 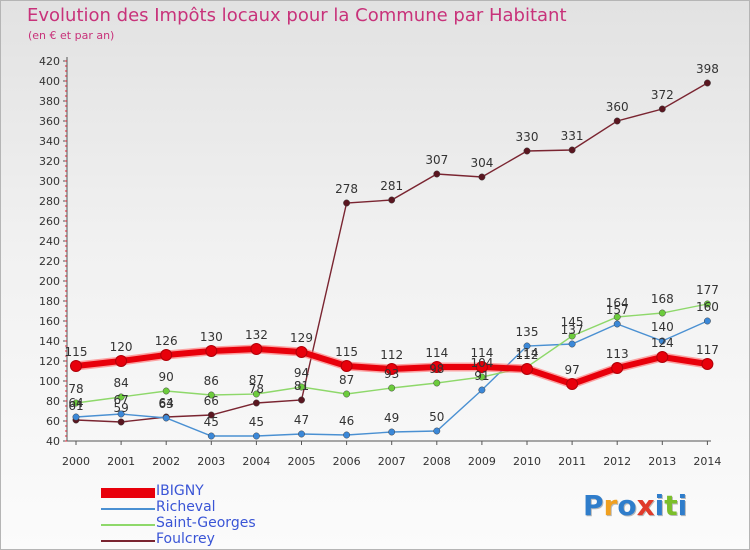 I want to click on legend-label: Saint-Georges, so click(x=206, y=523).